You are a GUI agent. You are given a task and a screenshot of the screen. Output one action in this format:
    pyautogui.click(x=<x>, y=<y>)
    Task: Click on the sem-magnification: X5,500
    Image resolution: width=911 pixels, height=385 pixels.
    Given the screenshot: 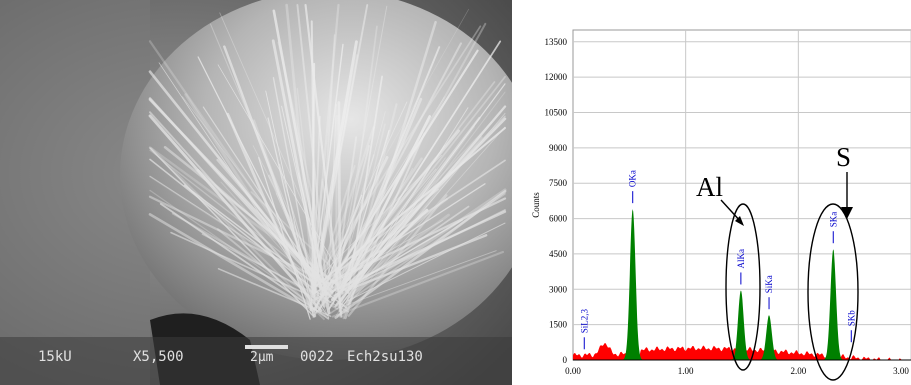 What is the action you would take?
    pyautogui.click(x=158, y=357)
    